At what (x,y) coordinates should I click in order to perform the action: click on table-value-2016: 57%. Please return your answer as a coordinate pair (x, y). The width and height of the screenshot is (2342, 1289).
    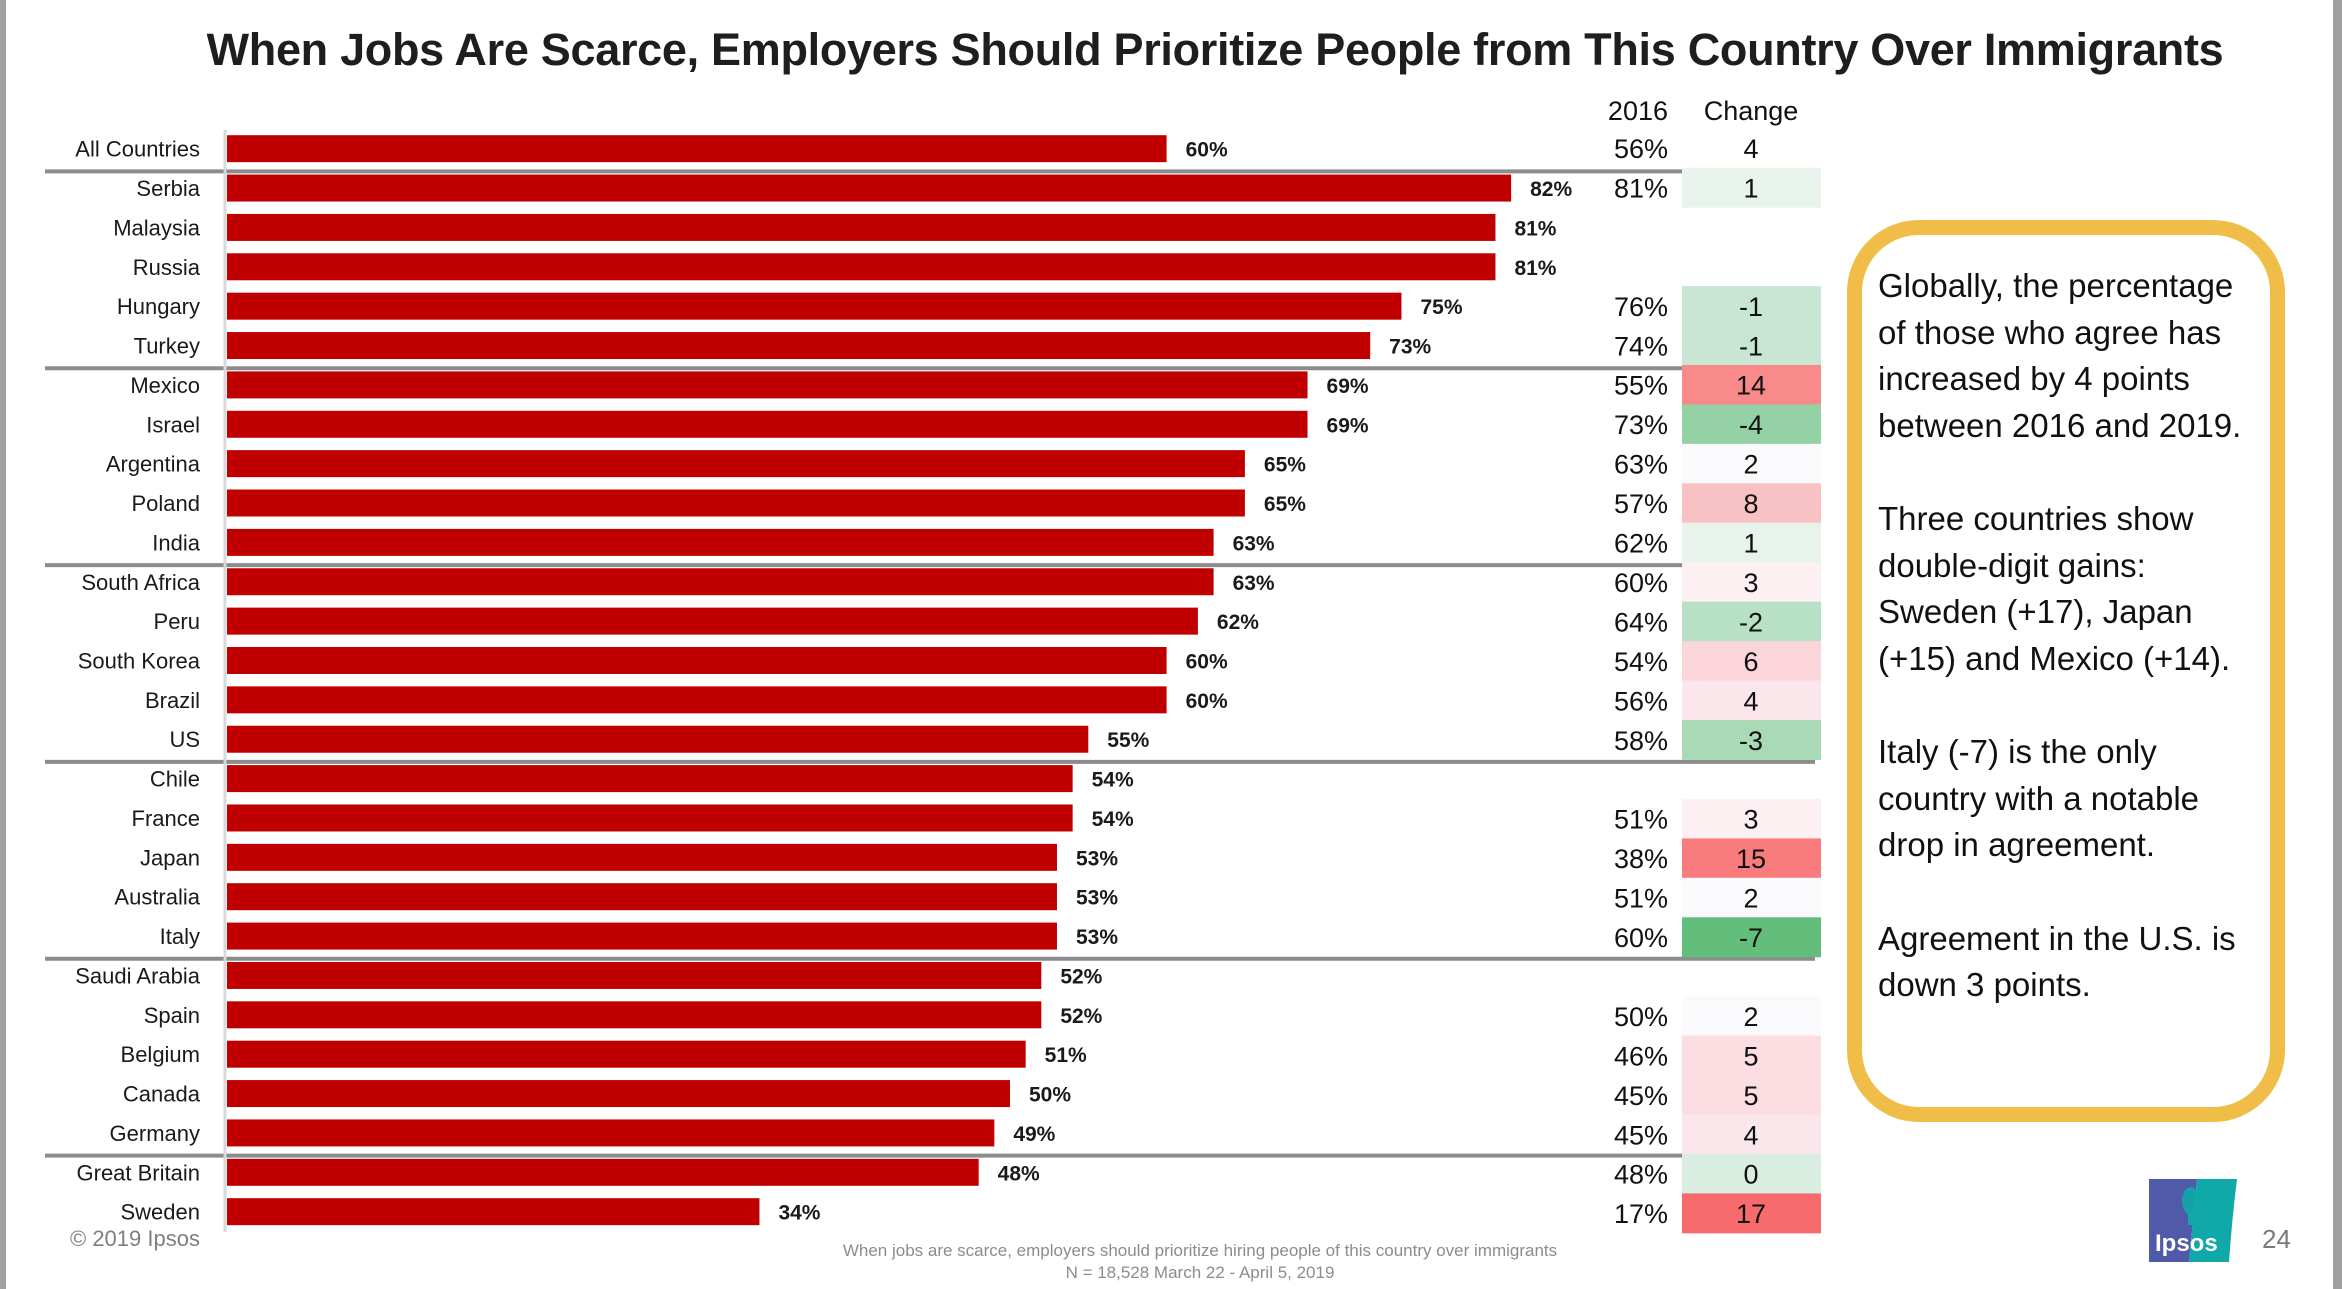
    Looking at the image, I should click on (1641, 504).